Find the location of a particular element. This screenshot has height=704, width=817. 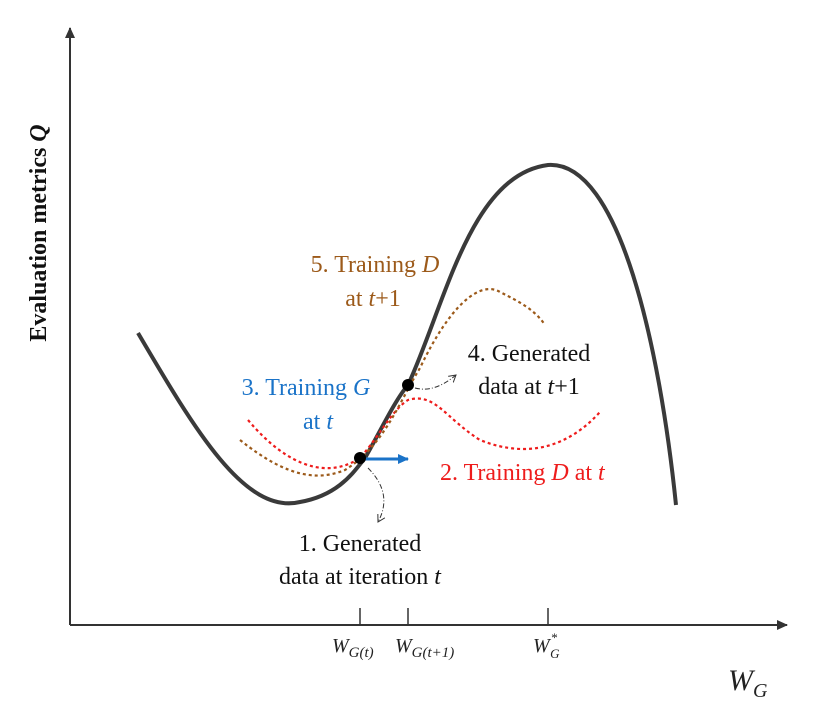

step4-label-line2: data at t+1 is located at coordinates (529, 387).